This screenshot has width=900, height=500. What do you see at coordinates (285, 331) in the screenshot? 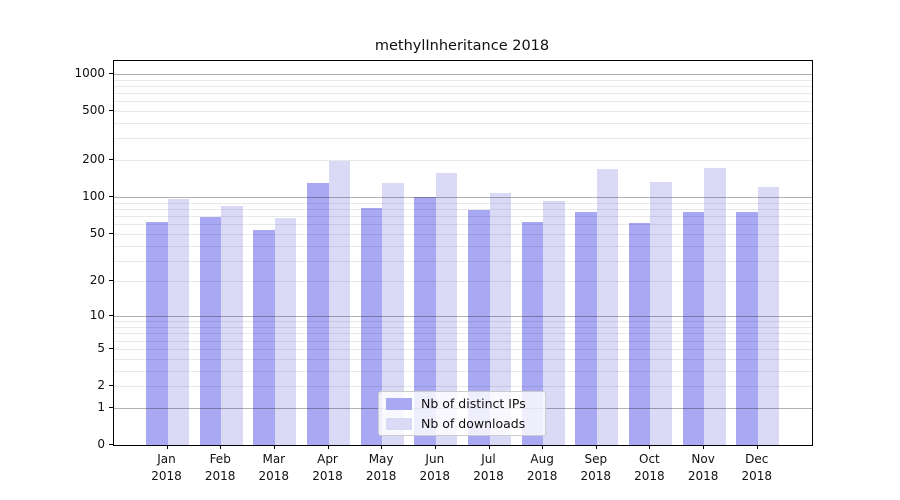
I see `bar-downloads-mar` at bounding box center [285, 331].